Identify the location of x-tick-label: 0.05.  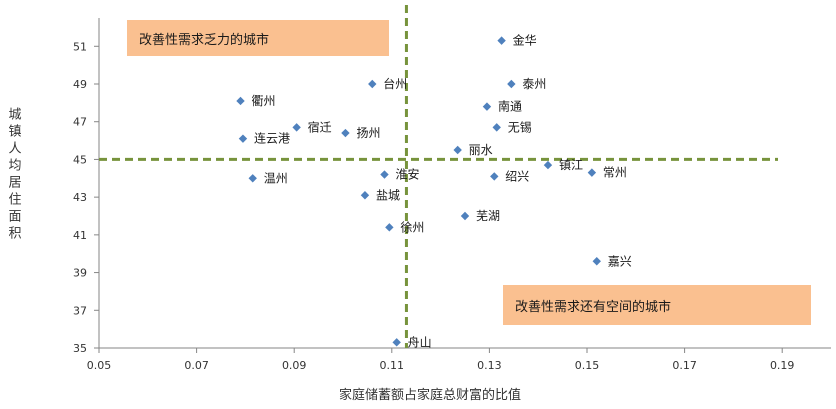
(99, 365).